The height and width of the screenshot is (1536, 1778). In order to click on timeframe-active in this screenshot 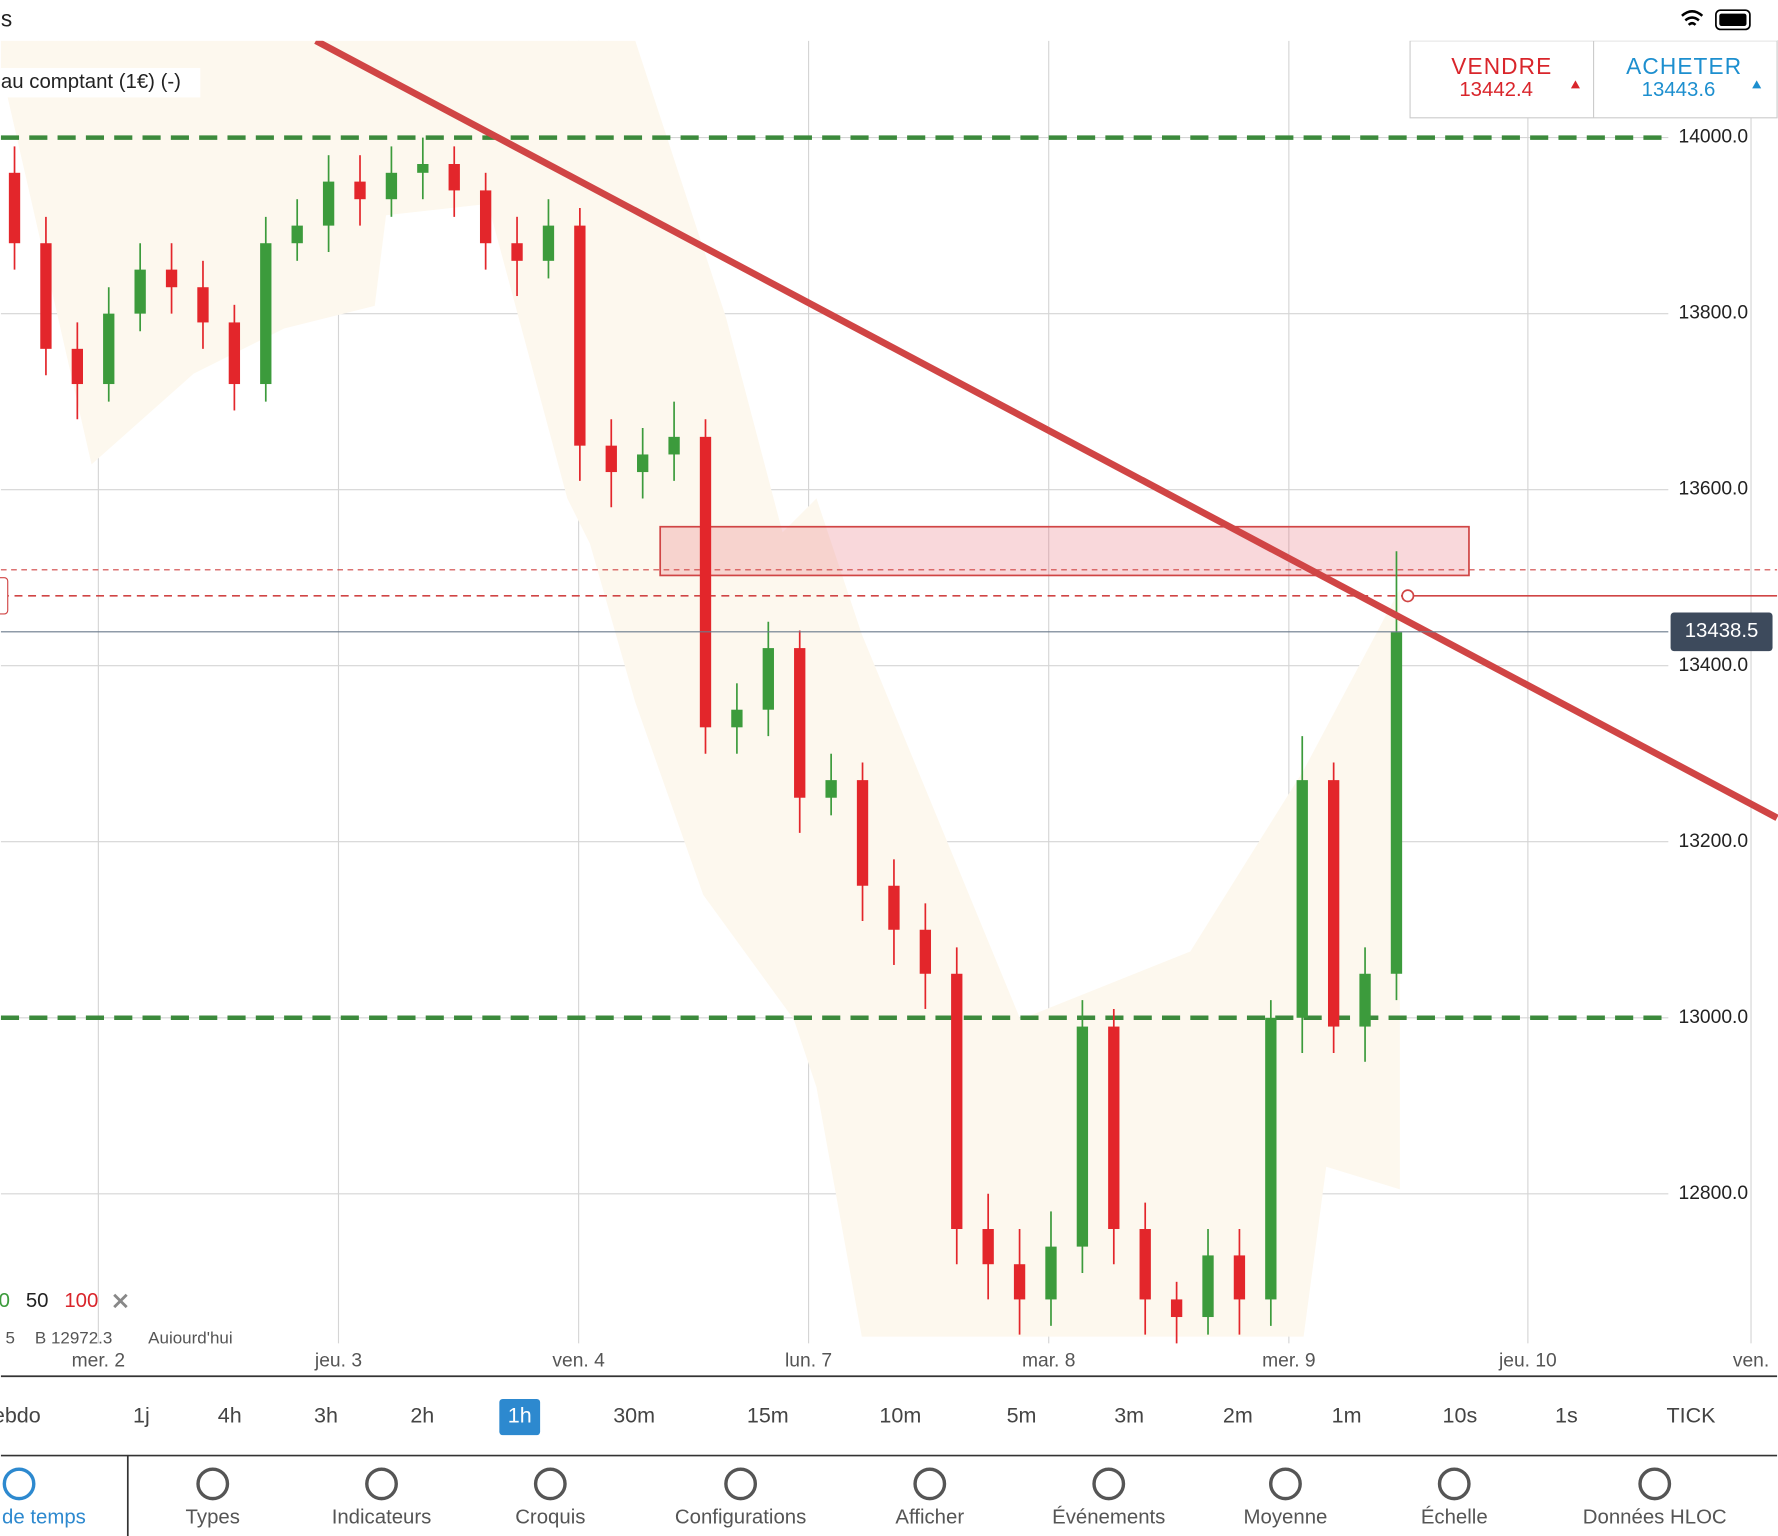, I will do `click(520, 1417)`.